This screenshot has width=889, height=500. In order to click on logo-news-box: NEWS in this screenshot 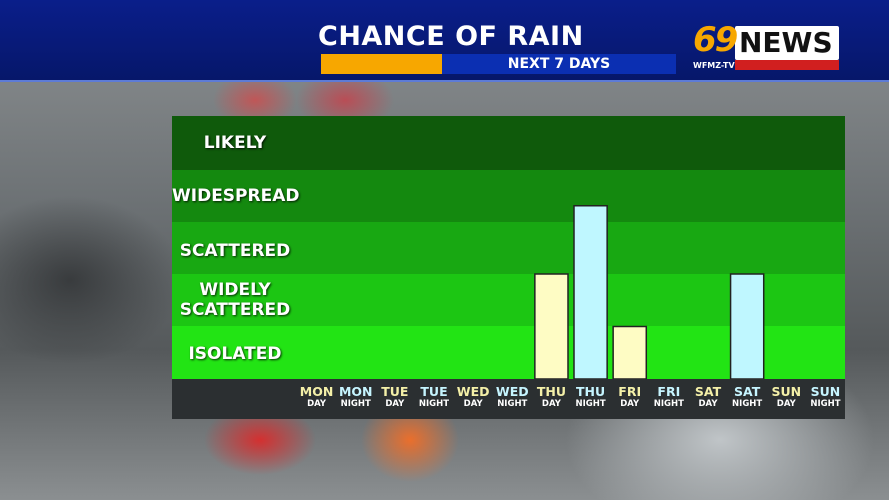, I will do `click(787, 43)`.